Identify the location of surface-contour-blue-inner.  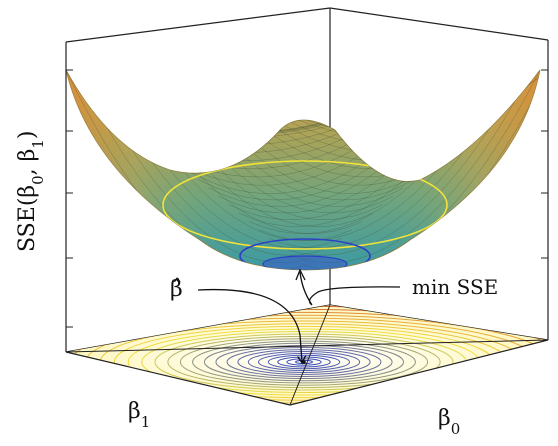
(305, 262).